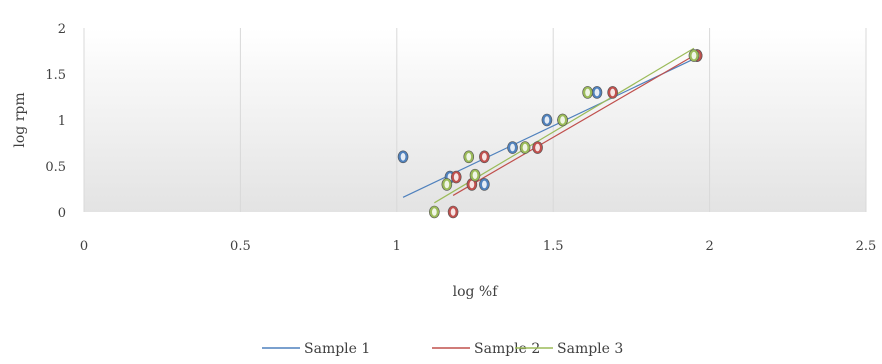 This screenshot has height=364, width=882. I want to click on legend-label: Sample 1, so click(337, 349).